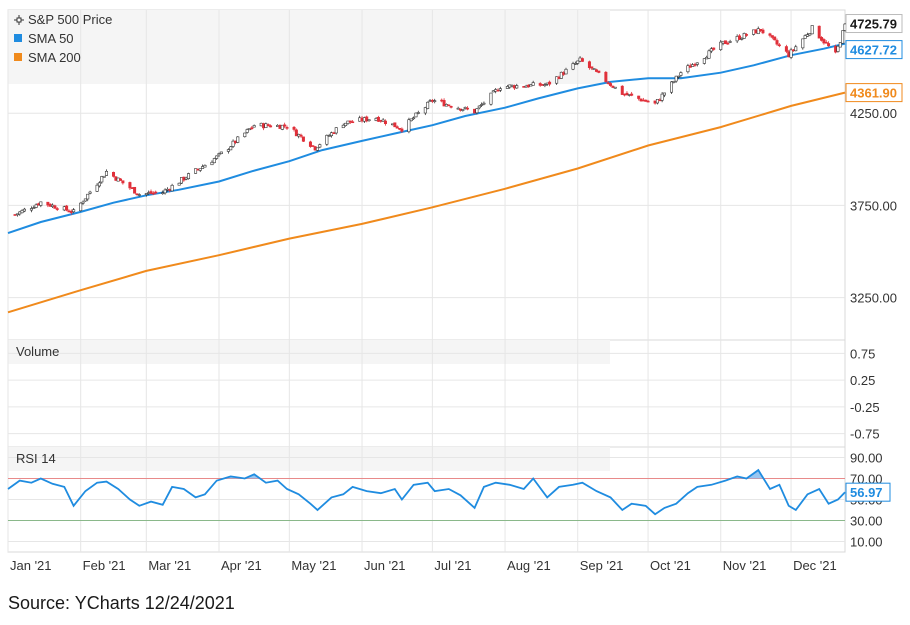  Describe the element at coordinates (63, 38) in the screenshot. I see `legend: S&P 500 Price SMA 50 SMA 200` at that location.